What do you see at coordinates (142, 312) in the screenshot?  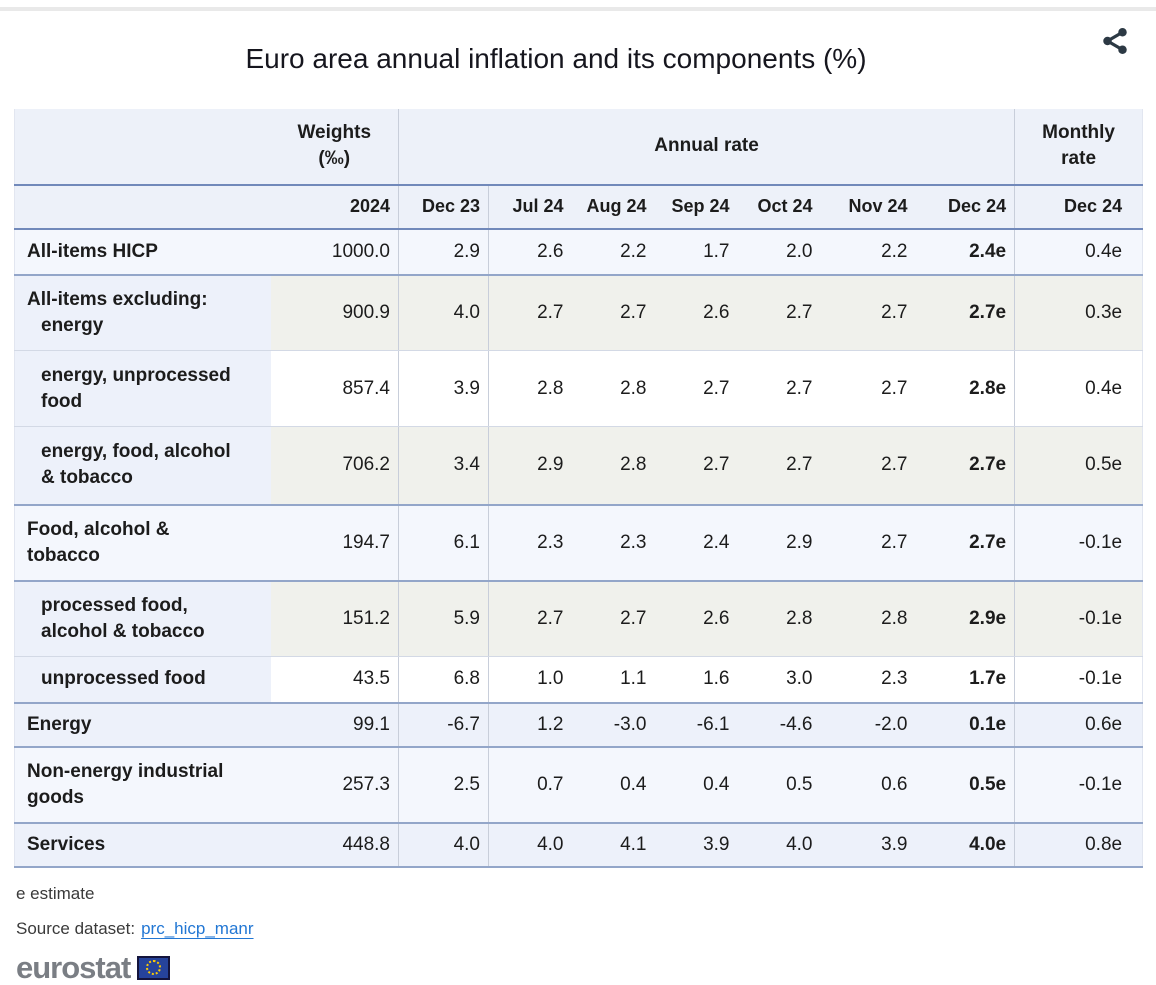 I see `row-label: All-items excluding: energy` at bounding box center [142, 312].